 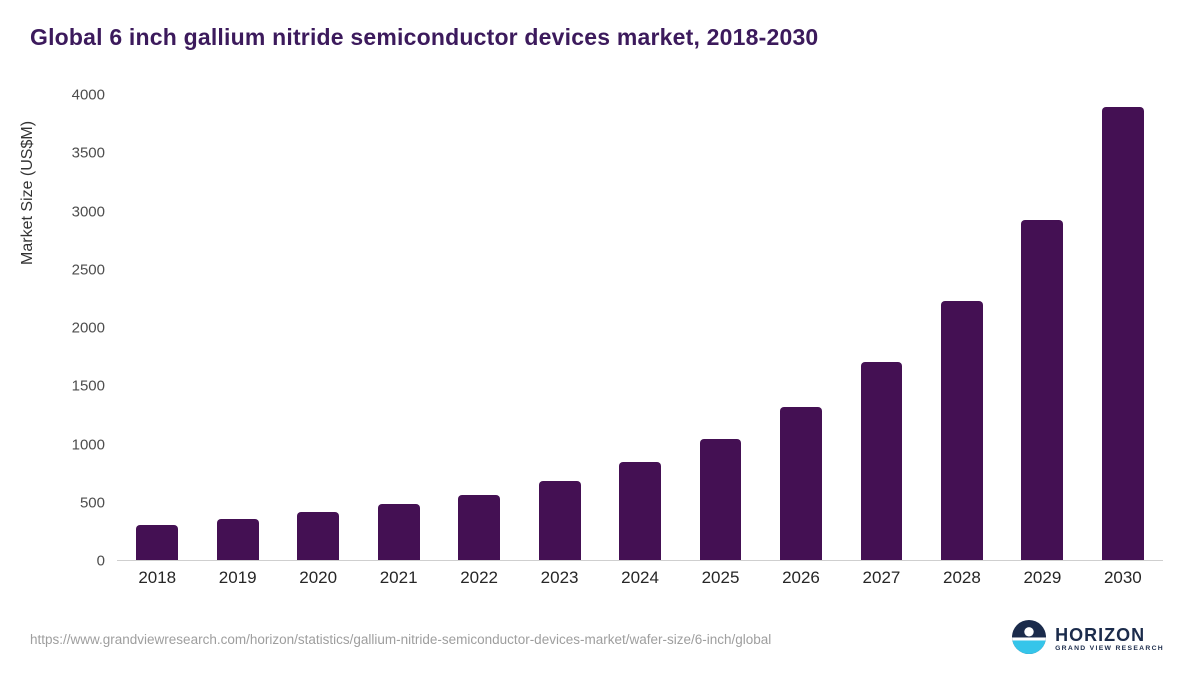 What do you see at coordinates (1122, 577) in the screenshot?
I see `x-tick-label-2030: 2030` at bounding box center [1122, 577].